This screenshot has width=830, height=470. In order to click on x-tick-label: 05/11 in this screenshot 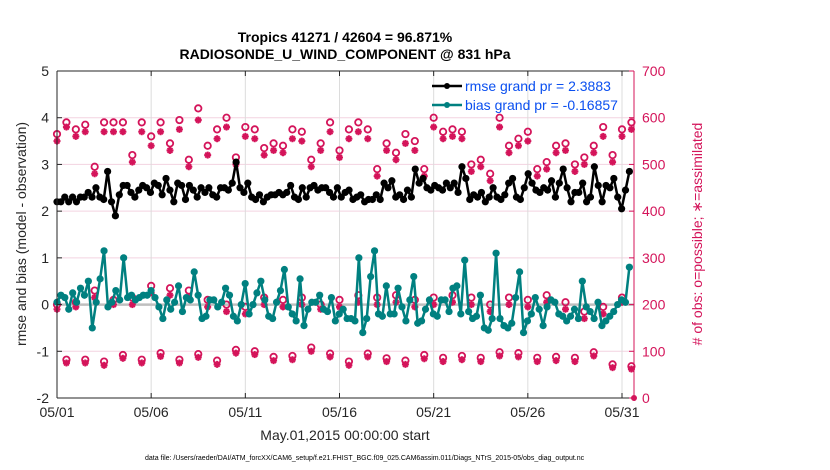, I will do `click(245, 412)`.